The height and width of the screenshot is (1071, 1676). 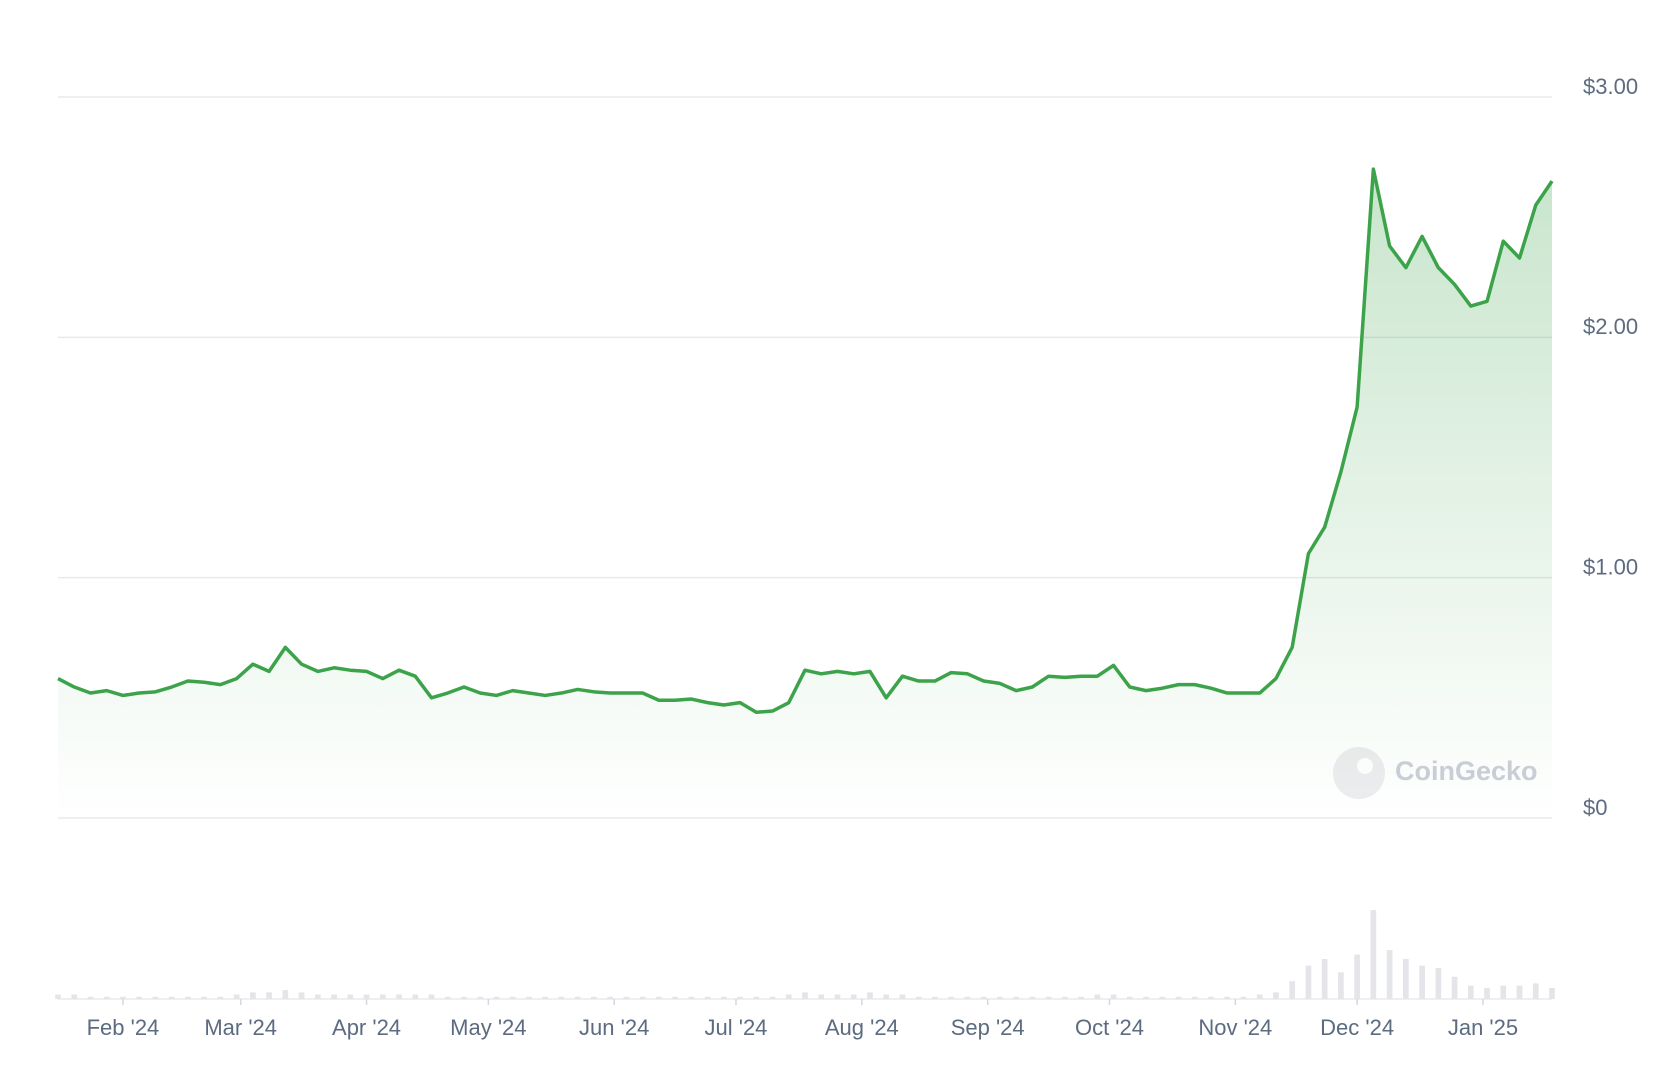 I want to click on x-tick-label: Mar '24, so click(x=240, y=1027).